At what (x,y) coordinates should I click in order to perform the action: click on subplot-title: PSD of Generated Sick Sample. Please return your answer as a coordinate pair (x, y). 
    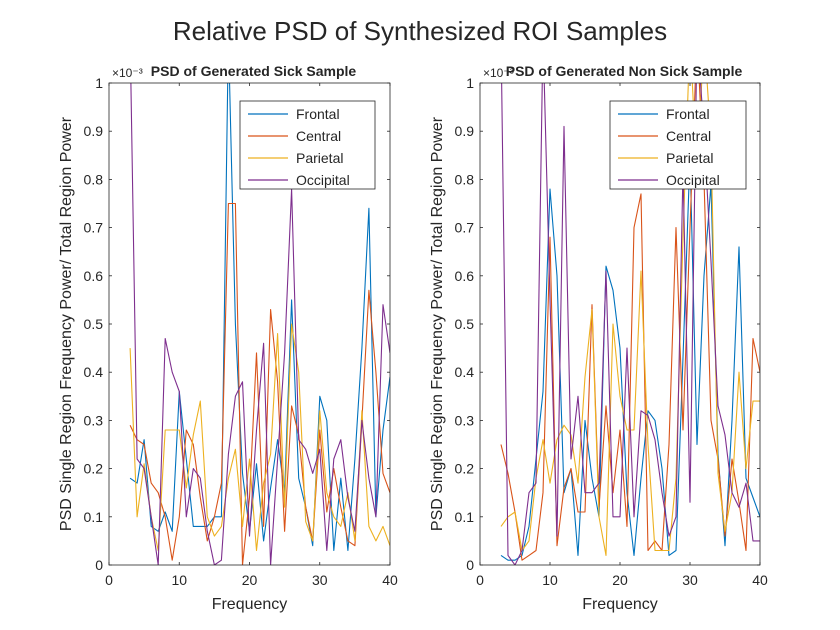
    Looking at the image, I should click on (254, 71).